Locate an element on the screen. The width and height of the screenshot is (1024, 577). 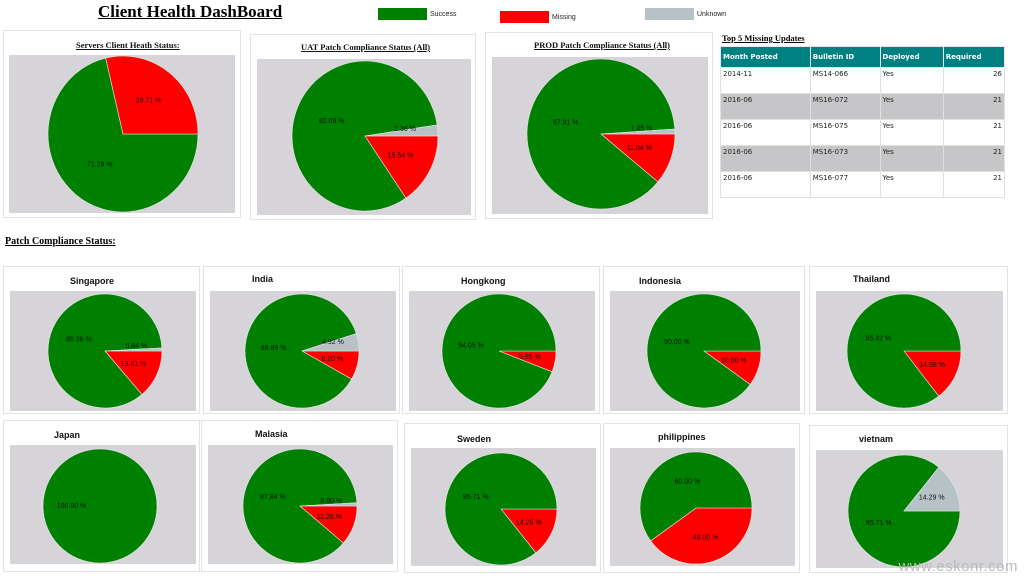
pie-chart: 13.81 % 85.36 % 0.84 % is located at coordinates (105, 351).